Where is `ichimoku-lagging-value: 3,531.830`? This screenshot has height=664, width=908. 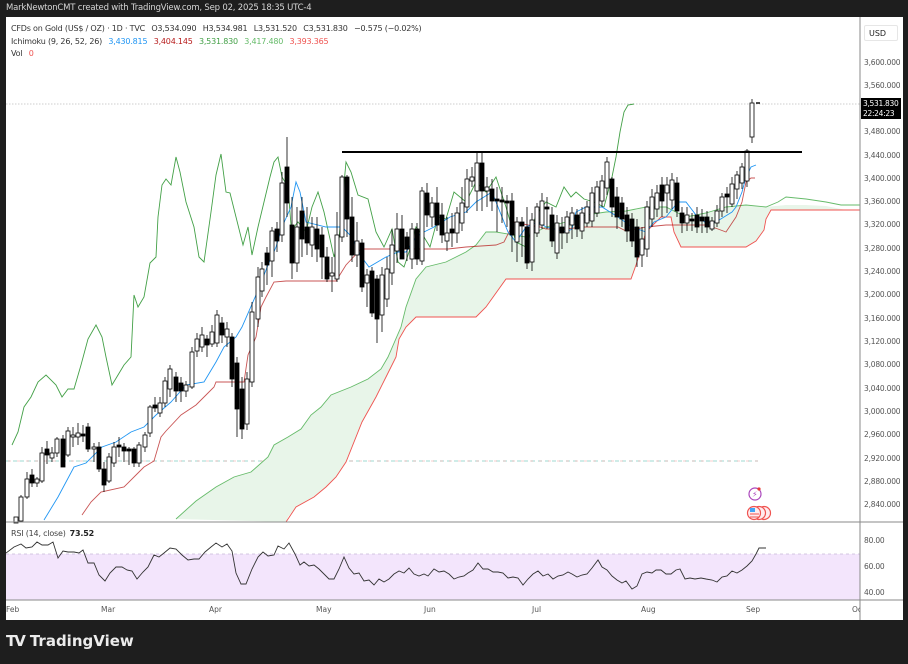 ichimoku-lagging-value: 3,531.830 is located at coordinates (218, 41).